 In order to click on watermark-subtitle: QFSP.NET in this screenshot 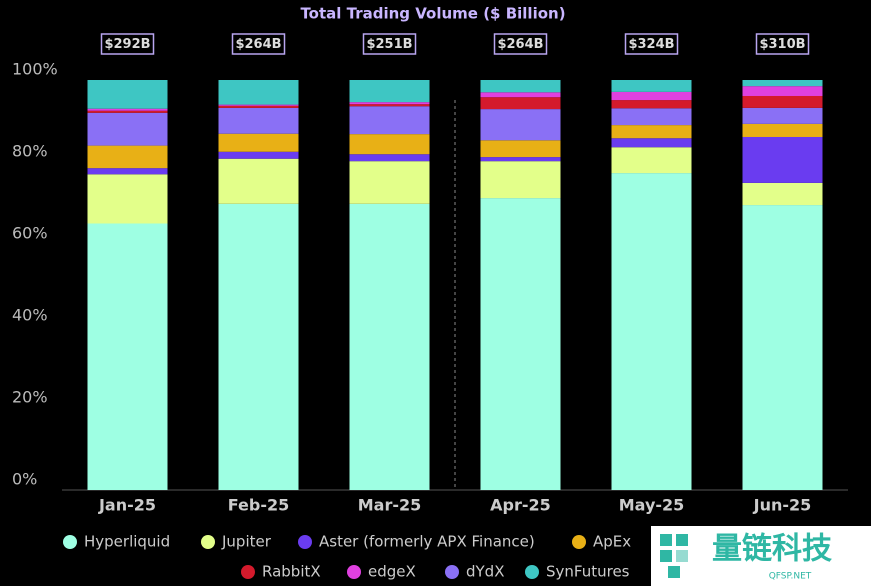, I will do `click(790, 577)`.